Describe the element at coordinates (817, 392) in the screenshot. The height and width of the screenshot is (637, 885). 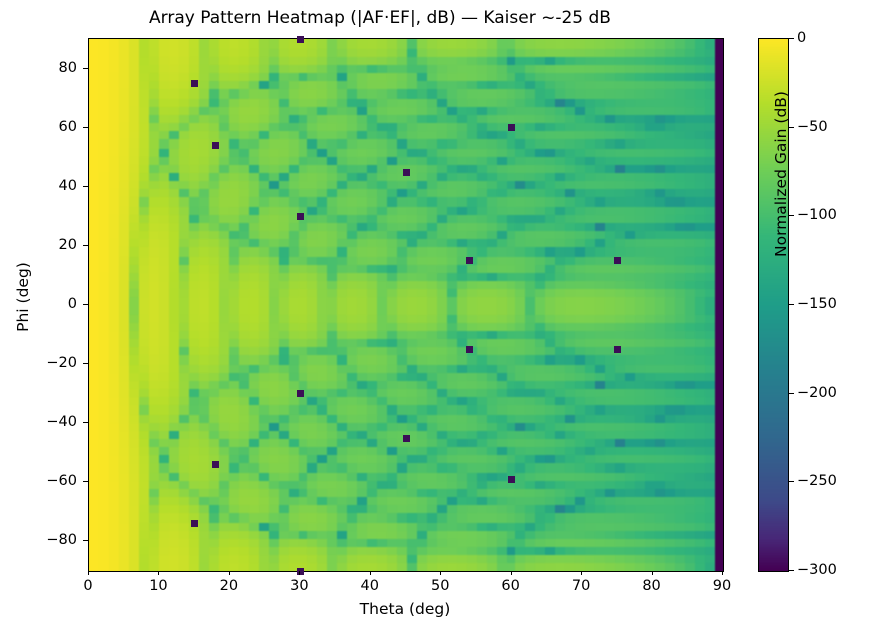
I see `colorbar-tick-label: −200` at that location.